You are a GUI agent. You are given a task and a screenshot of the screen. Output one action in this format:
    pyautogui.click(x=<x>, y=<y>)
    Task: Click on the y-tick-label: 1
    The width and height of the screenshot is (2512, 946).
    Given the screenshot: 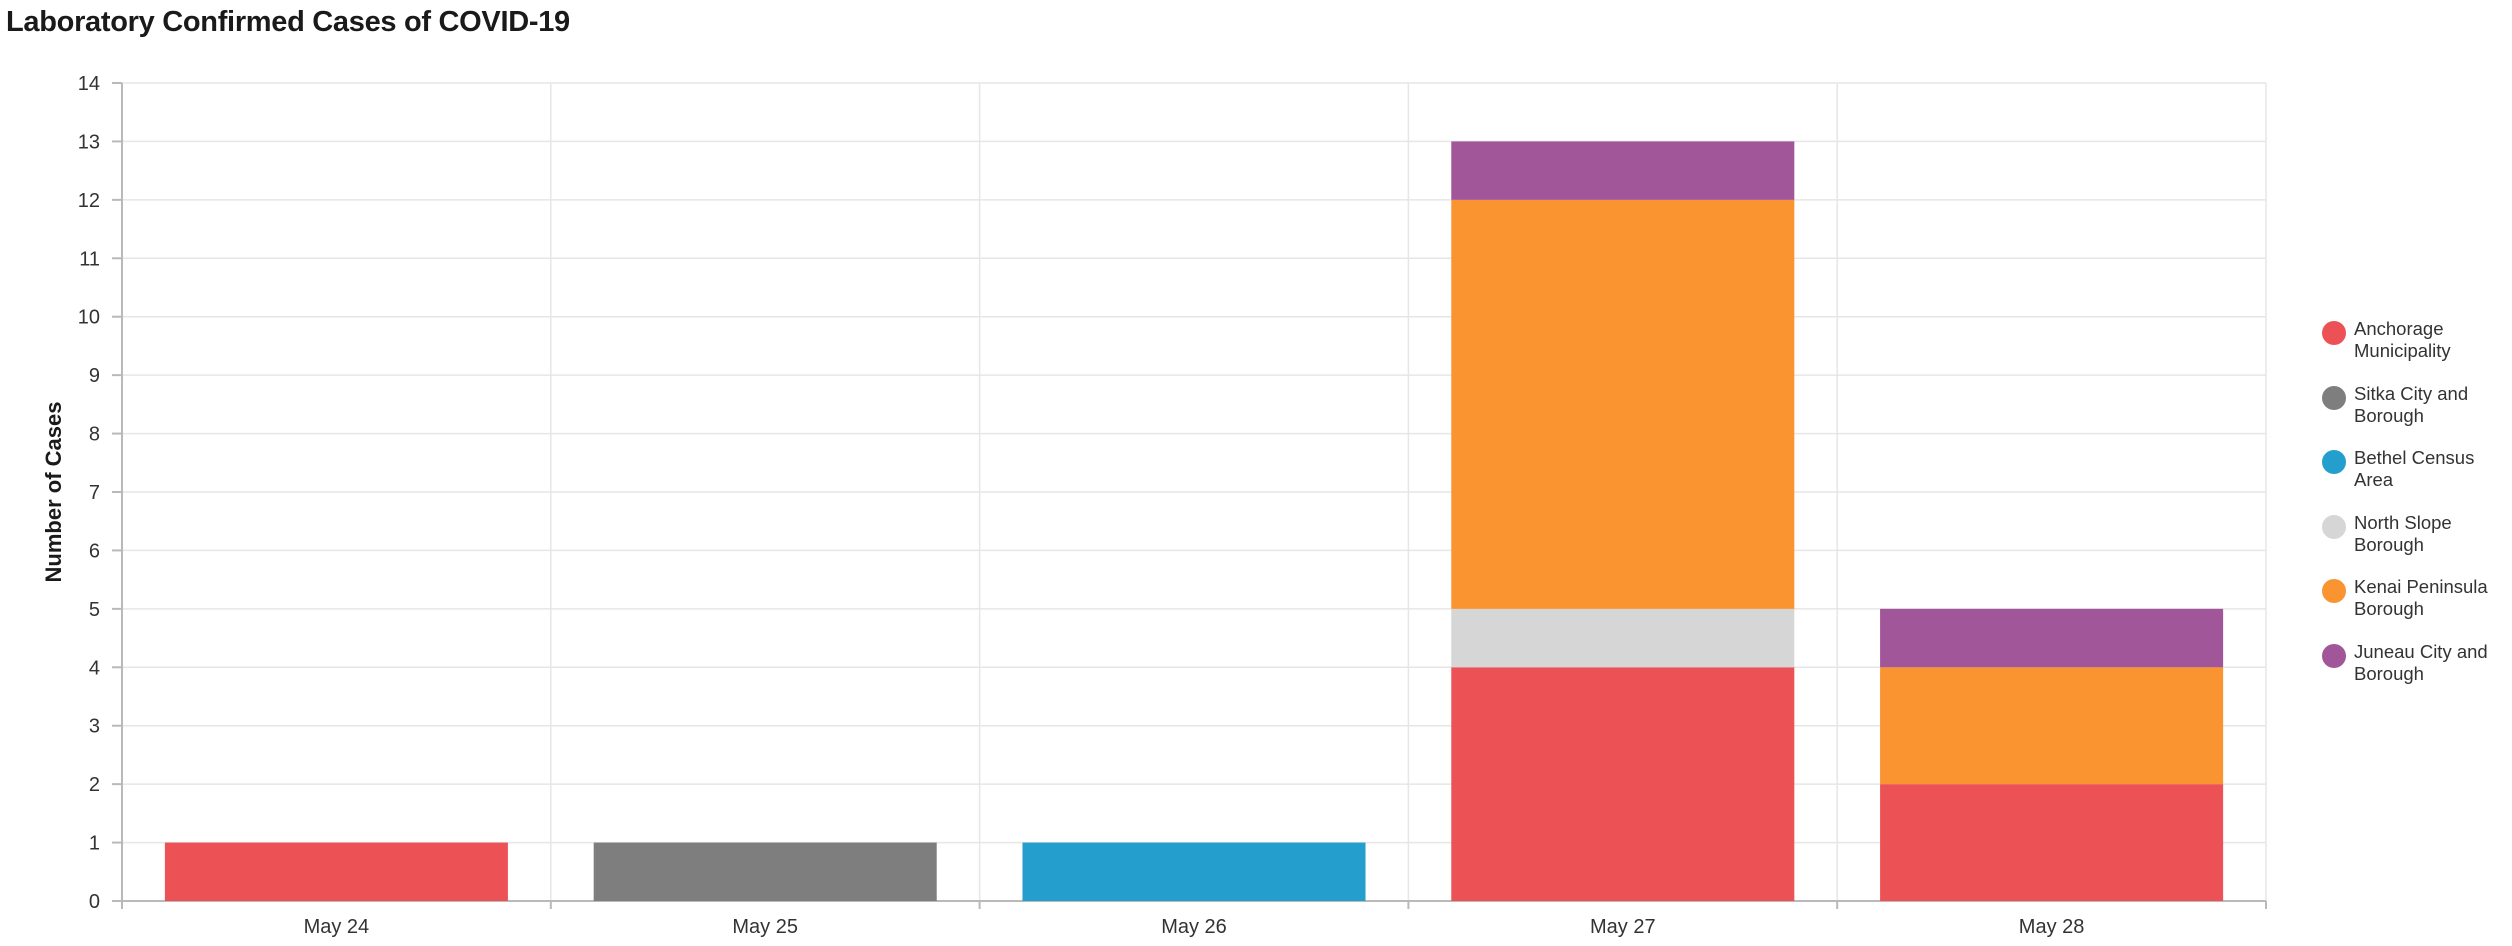 What is the action you would take?
    pyautogui.click(x=94, y=844)
    